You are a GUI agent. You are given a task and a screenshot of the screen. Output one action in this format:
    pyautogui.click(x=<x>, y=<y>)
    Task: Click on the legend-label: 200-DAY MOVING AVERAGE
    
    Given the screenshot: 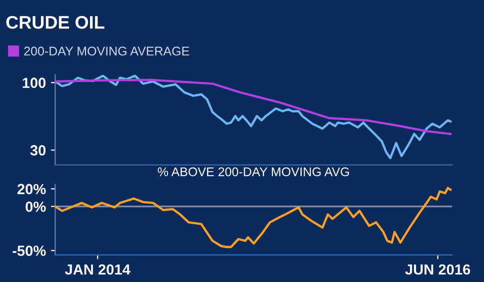 What is the action you would take?
    pyautogui.click(x=107, y=51)
    